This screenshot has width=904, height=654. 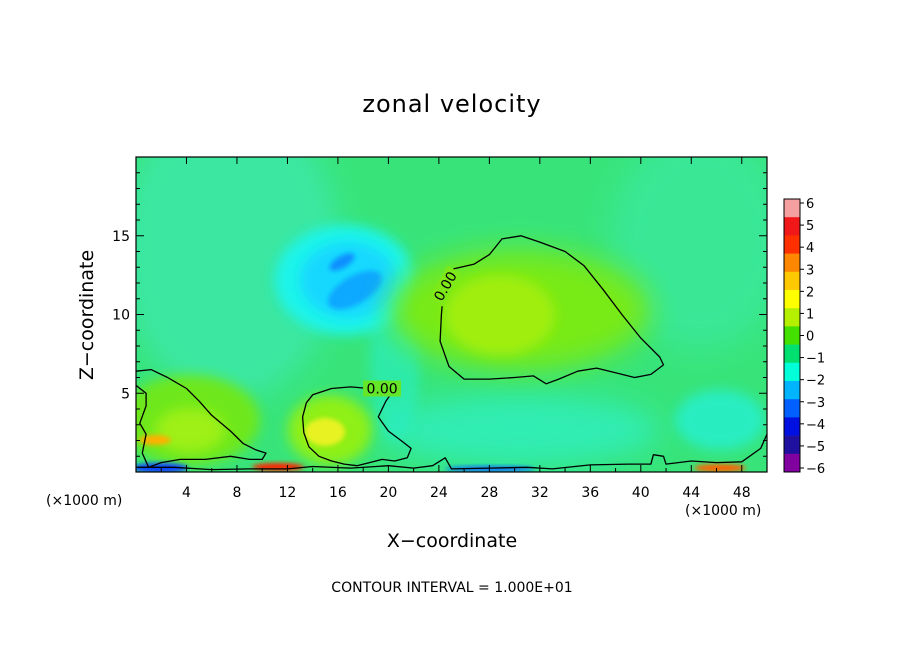 What do you see at coordinates (87, 315) in the screenshot?
I see `y-axis-label: Z−coordinate` at bounding box center [87, 315].